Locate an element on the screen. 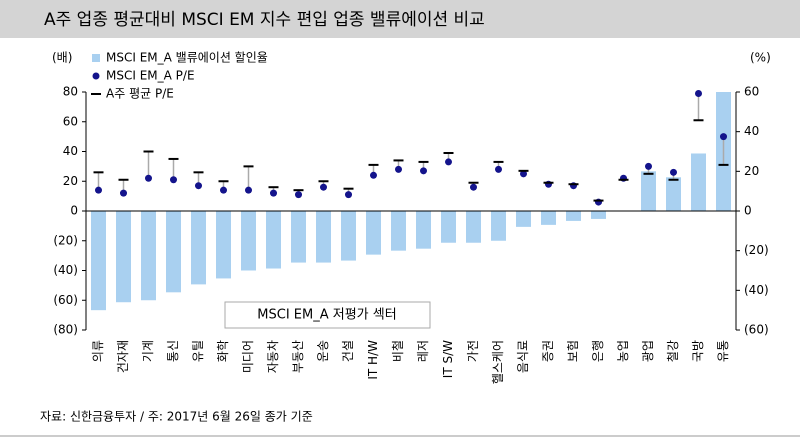 The height and width of the screenshot is (440, 800). x-tick-label: 화학 is located at coordinates (223, 351).